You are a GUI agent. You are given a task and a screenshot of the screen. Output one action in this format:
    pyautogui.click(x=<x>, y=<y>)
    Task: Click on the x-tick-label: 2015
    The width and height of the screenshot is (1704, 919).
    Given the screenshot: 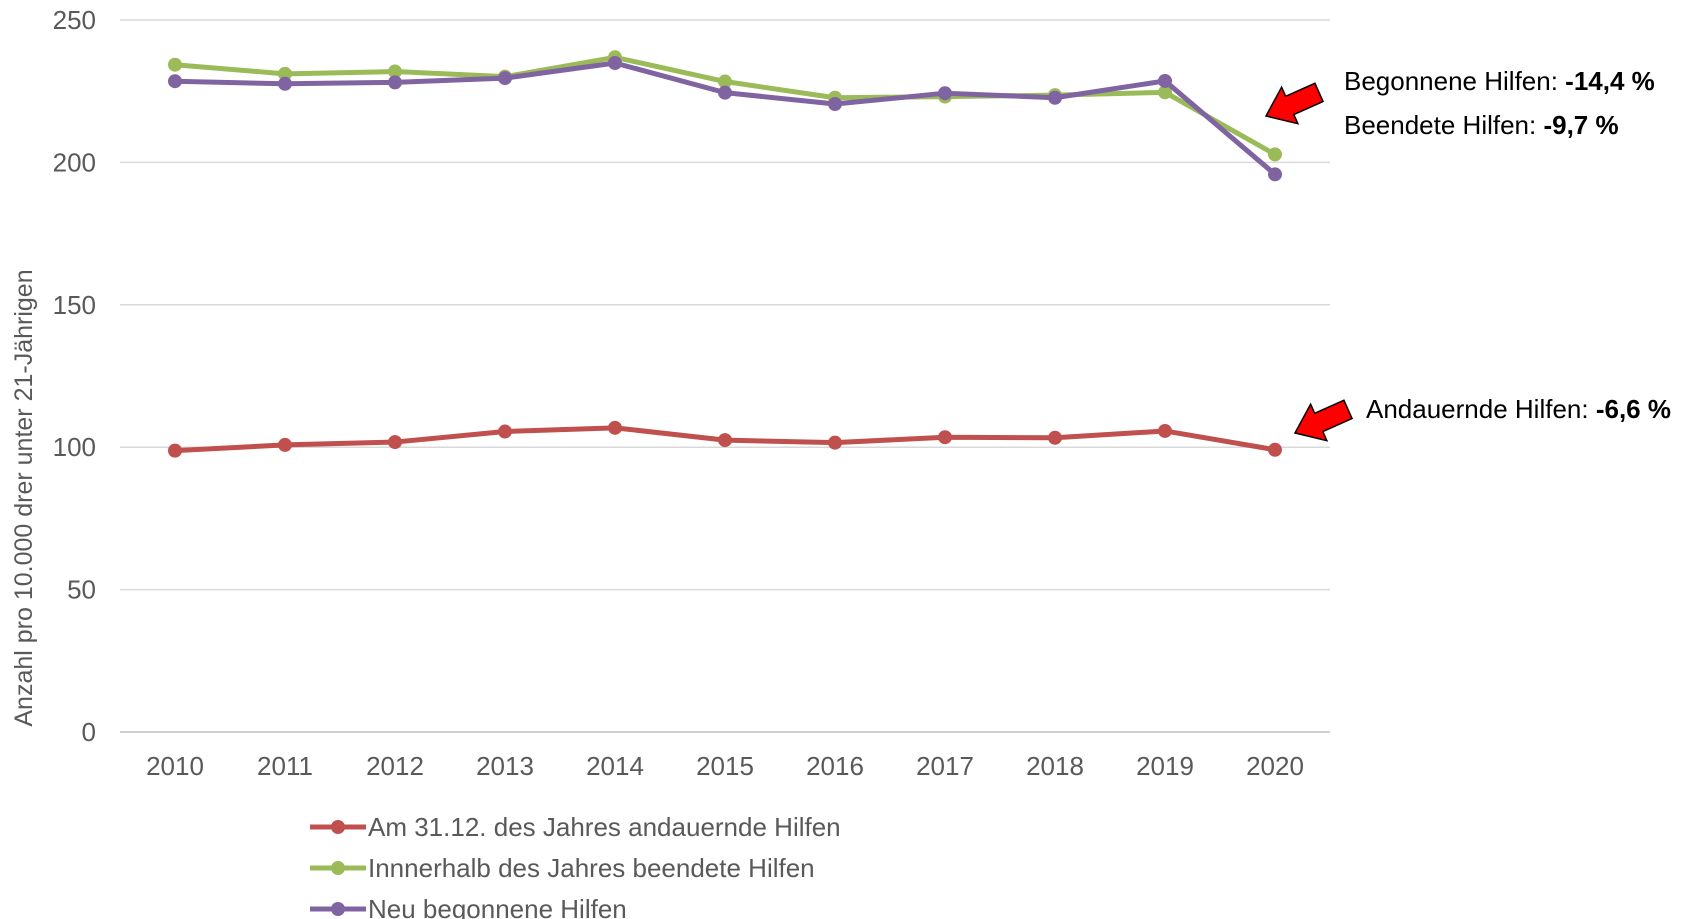 What is the action you would take?
    pyautogui.click(x=725, y=766)
    